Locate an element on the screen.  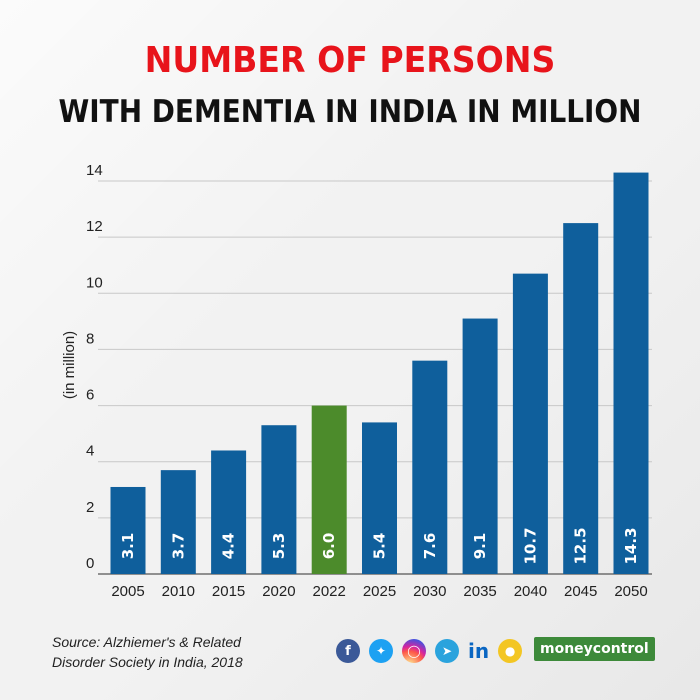
x-tick-label-2010: 2010 is located at coordinates (178, 591).